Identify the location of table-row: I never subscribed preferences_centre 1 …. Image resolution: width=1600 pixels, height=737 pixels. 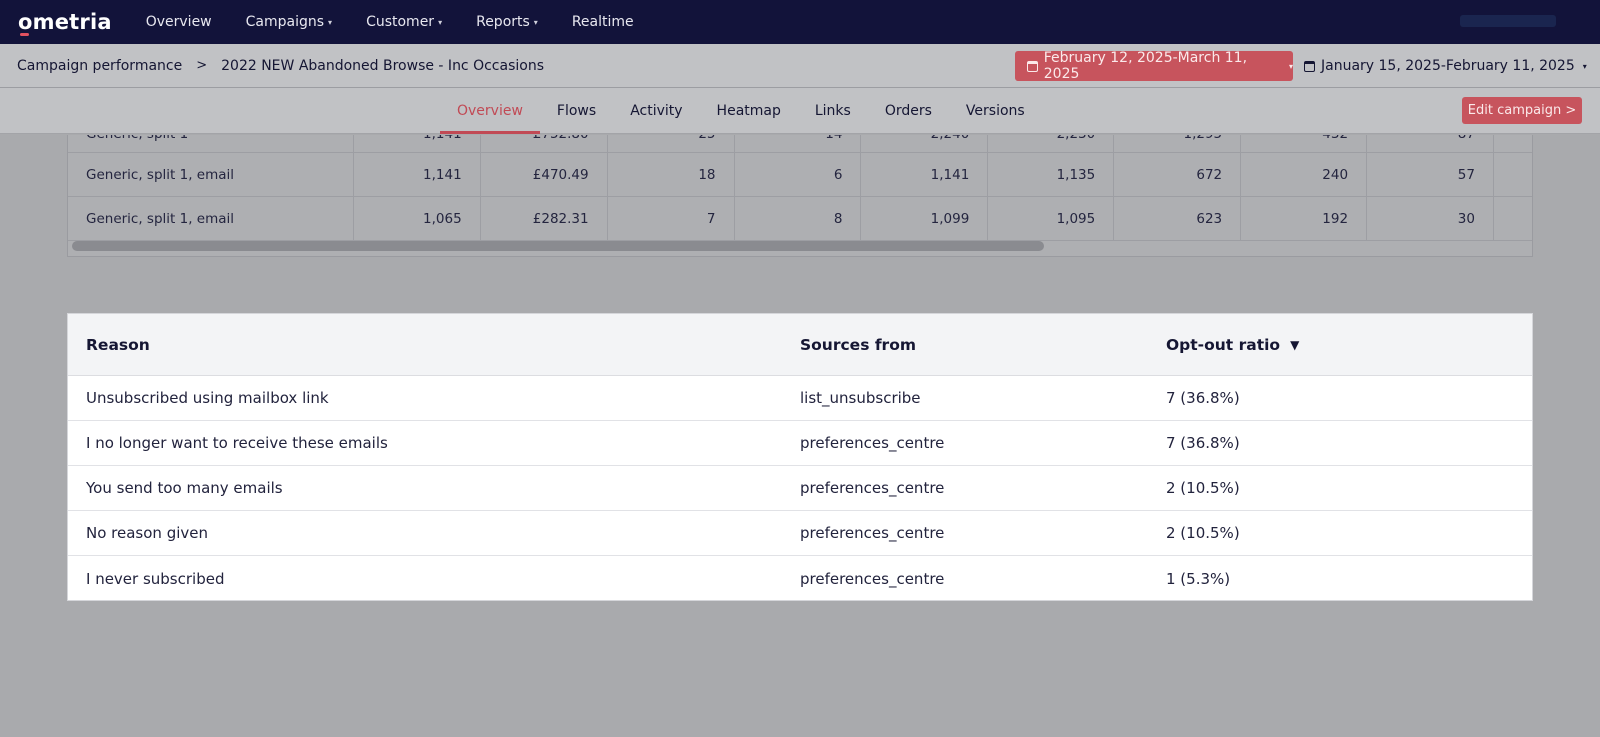
(800, 578).